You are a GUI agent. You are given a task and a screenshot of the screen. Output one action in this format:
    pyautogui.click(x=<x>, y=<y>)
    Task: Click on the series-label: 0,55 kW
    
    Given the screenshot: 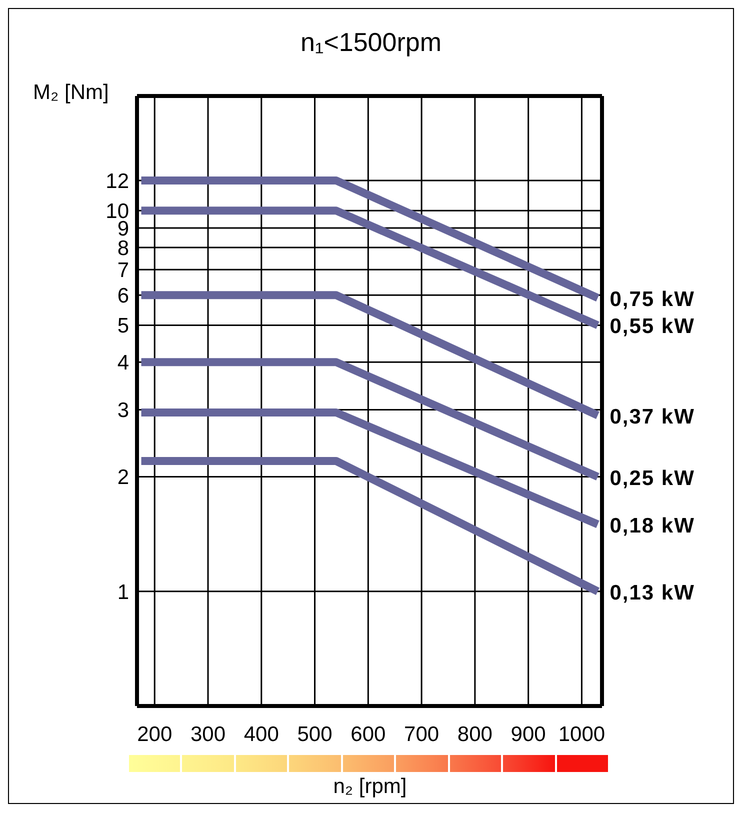 What is the action you would take?
    pyautogui.click(x=652, y=326)
    